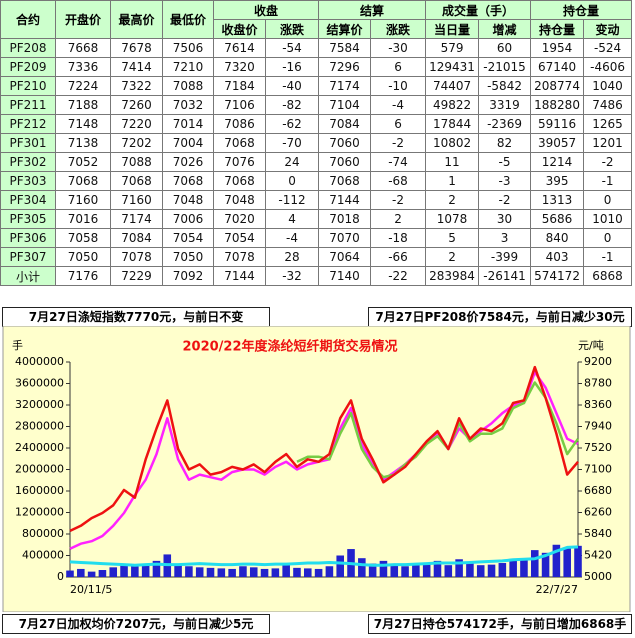 The width and height of the screenshot is (635, 638). I want to click on cell: 24, so click(292, 162).